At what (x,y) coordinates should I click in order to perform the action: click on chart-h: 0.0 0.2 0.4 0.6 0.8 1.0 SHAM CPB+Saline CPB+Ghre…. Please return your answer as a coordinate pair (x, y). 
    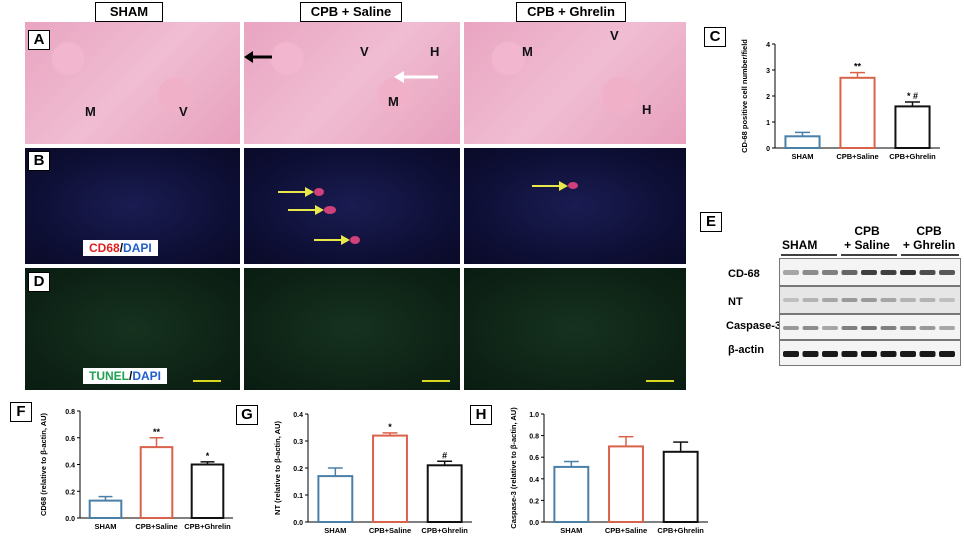
    Looking at the image, I should click on (608, 471).